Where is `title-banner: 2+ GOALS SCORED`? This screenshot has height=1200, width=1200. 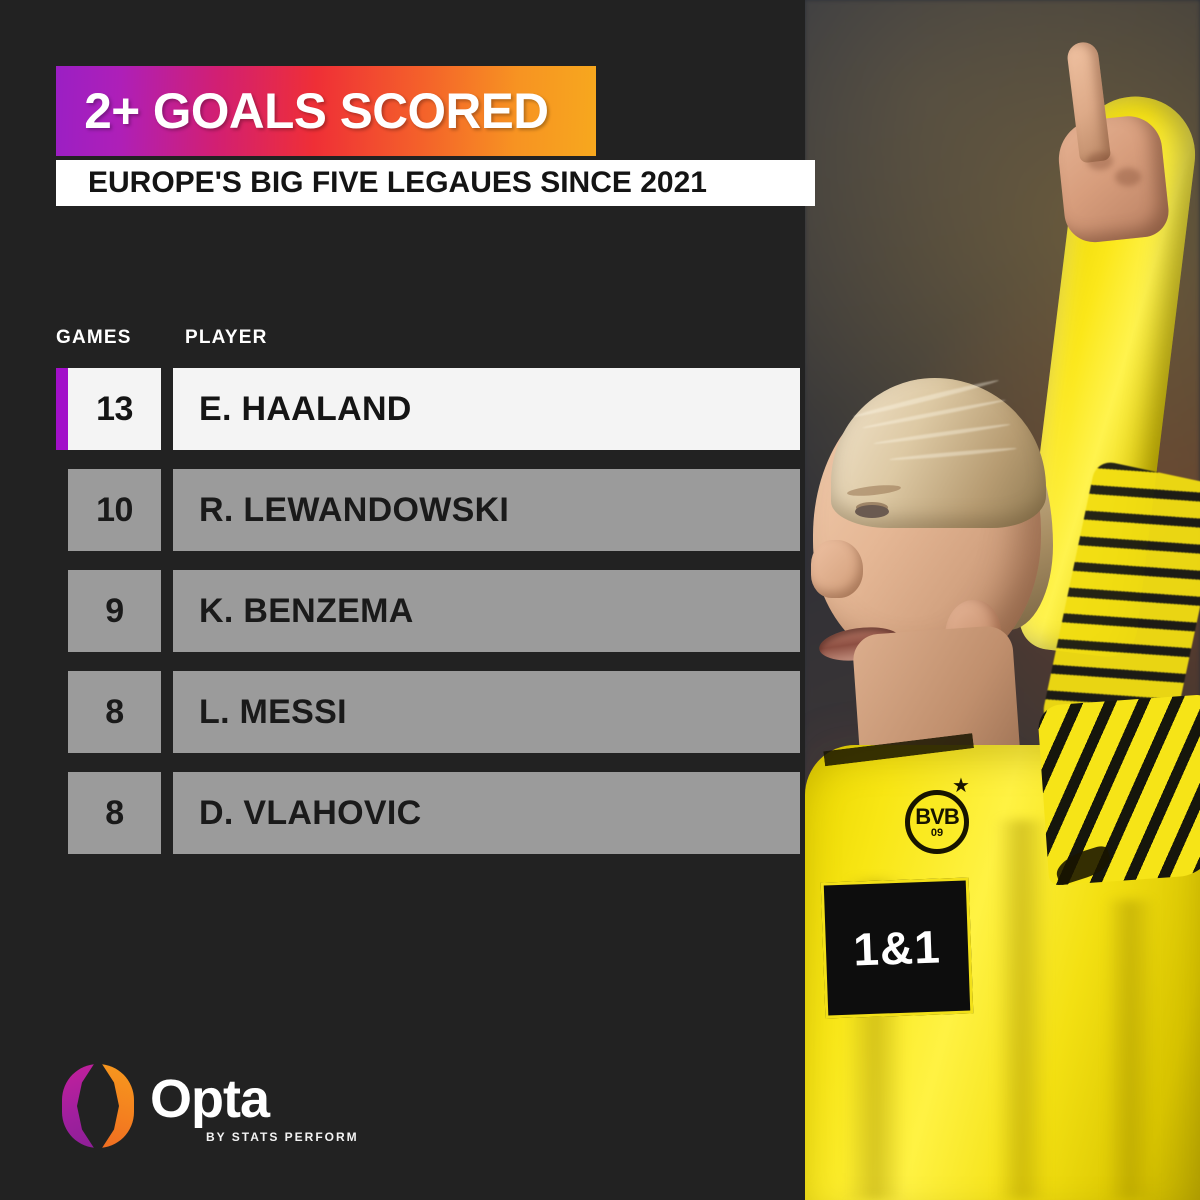 title-banner: 2+ GOALS SCORED is located at coordinates (326, 111).